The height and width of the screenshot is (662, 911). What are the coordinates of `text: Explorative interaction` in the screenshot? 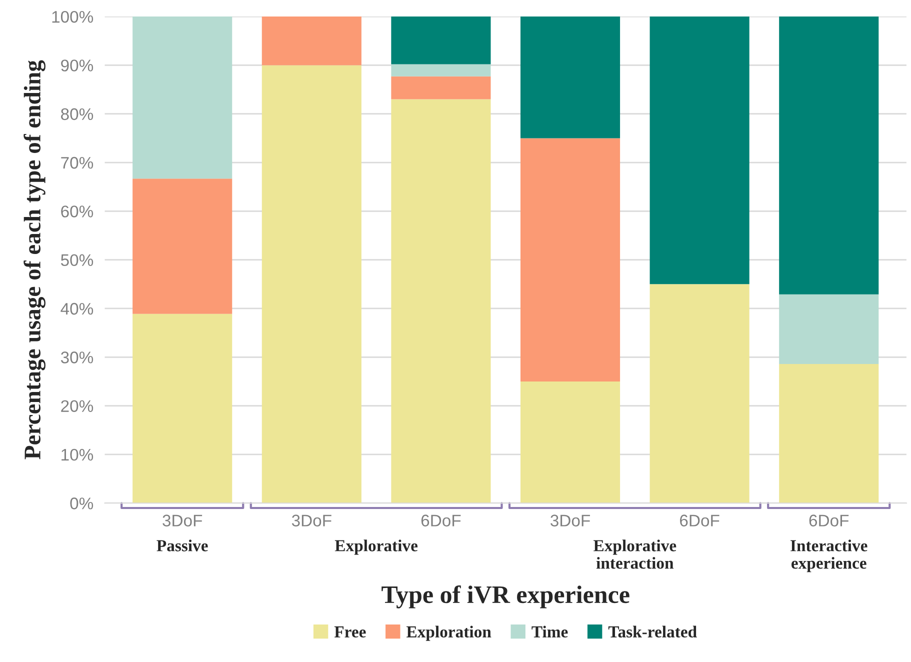 It's located at (635, 554).